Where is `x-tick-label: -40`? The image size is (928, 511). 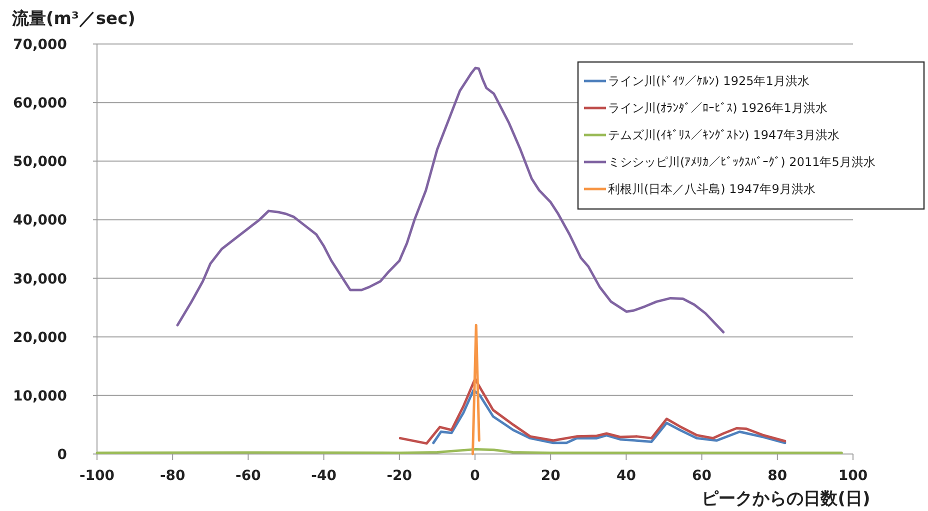 x-tick-label: -40 is located at coordinates (324, 476).